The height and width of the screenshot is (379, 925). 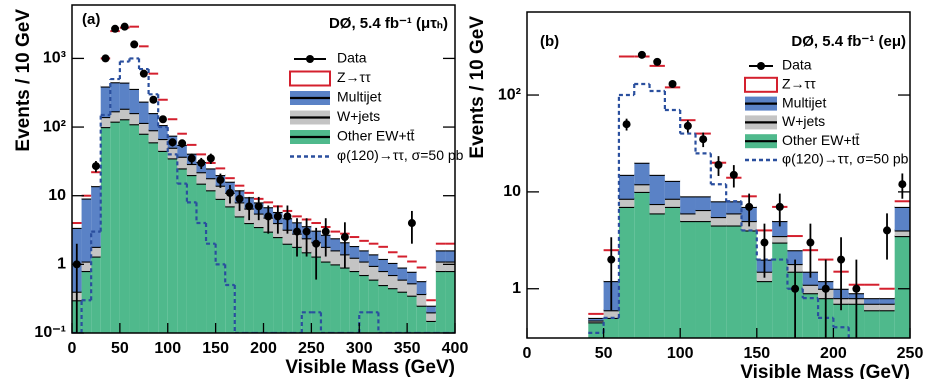 I want to click on panel-label: (b), so click(x=549, y=41).